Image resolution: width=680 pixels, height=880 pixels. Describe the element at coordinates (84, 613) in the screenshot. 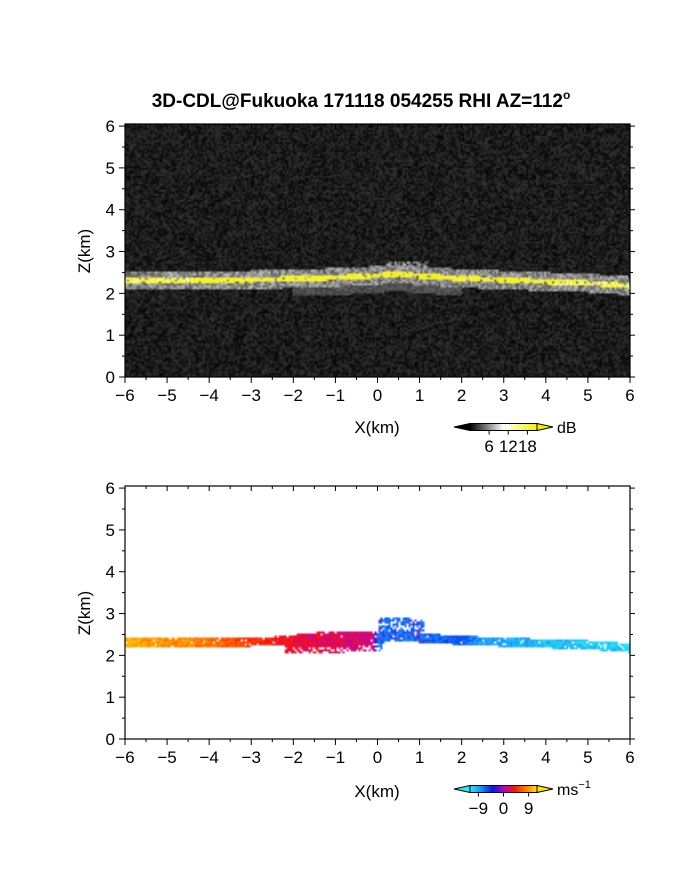

I see `bottom-y-axis-label: Z(km)` at that location.